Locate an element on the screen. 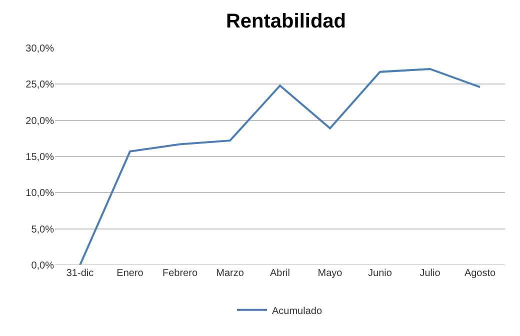 This screenshot has width=520, height=336. y-tick-label: 30,0% is located at coordinates (40, 49).